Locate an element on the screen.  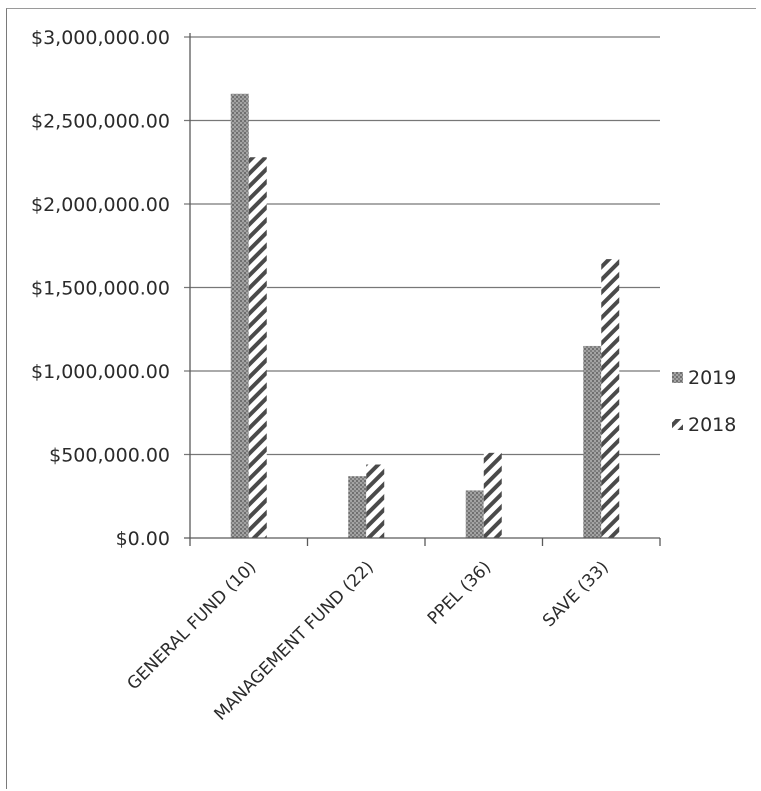
y-tick-label: $3,000,000.00 is located at coordinates (100, 38).